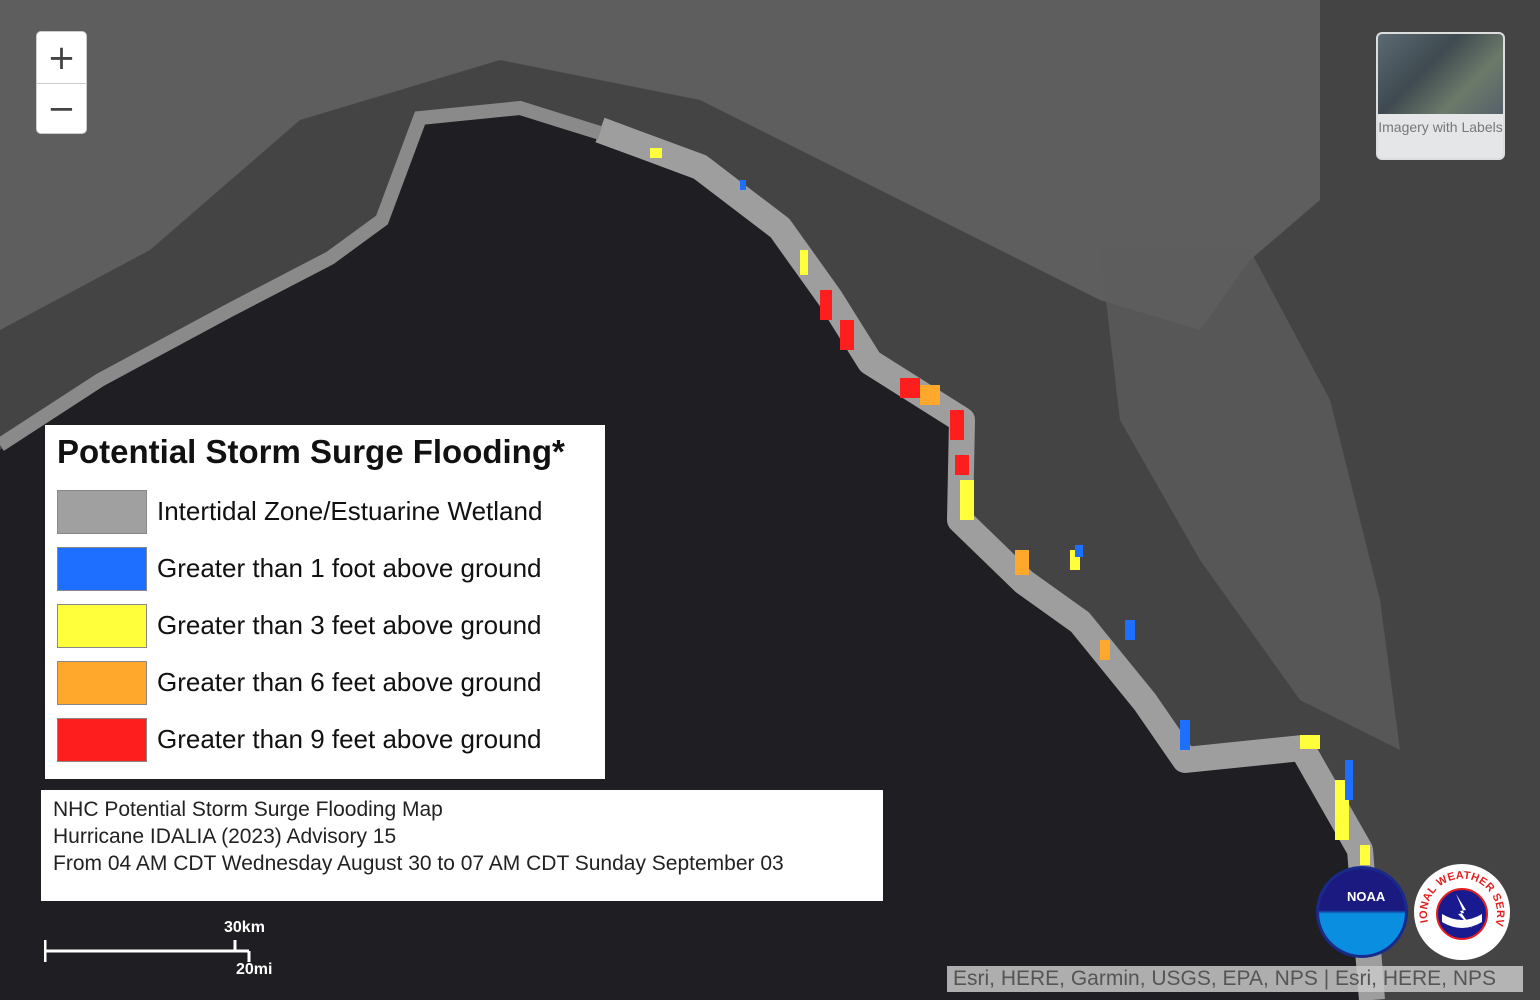 This screenshot has height=1000, width=1540. Describe the element at coordinates (61, 57) in the screenshot. I see `zoom-in-button: +` at that location.